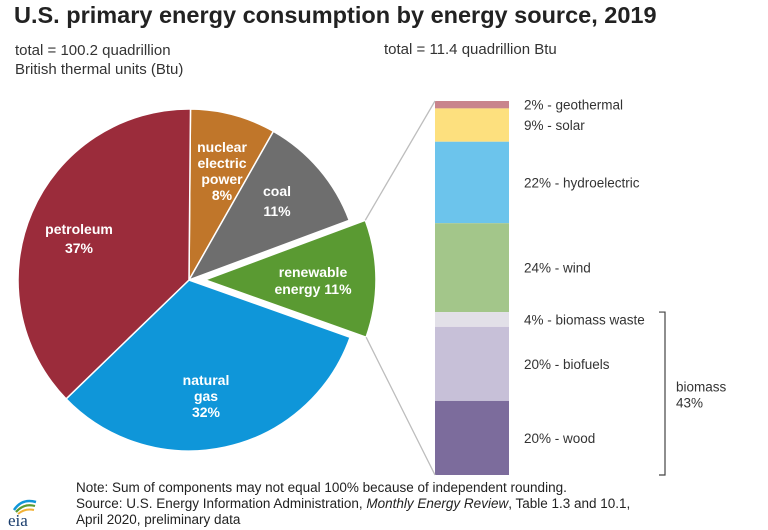 The image size is (768, 530). I want to click on pie-slice-coal, so click(269, 206).